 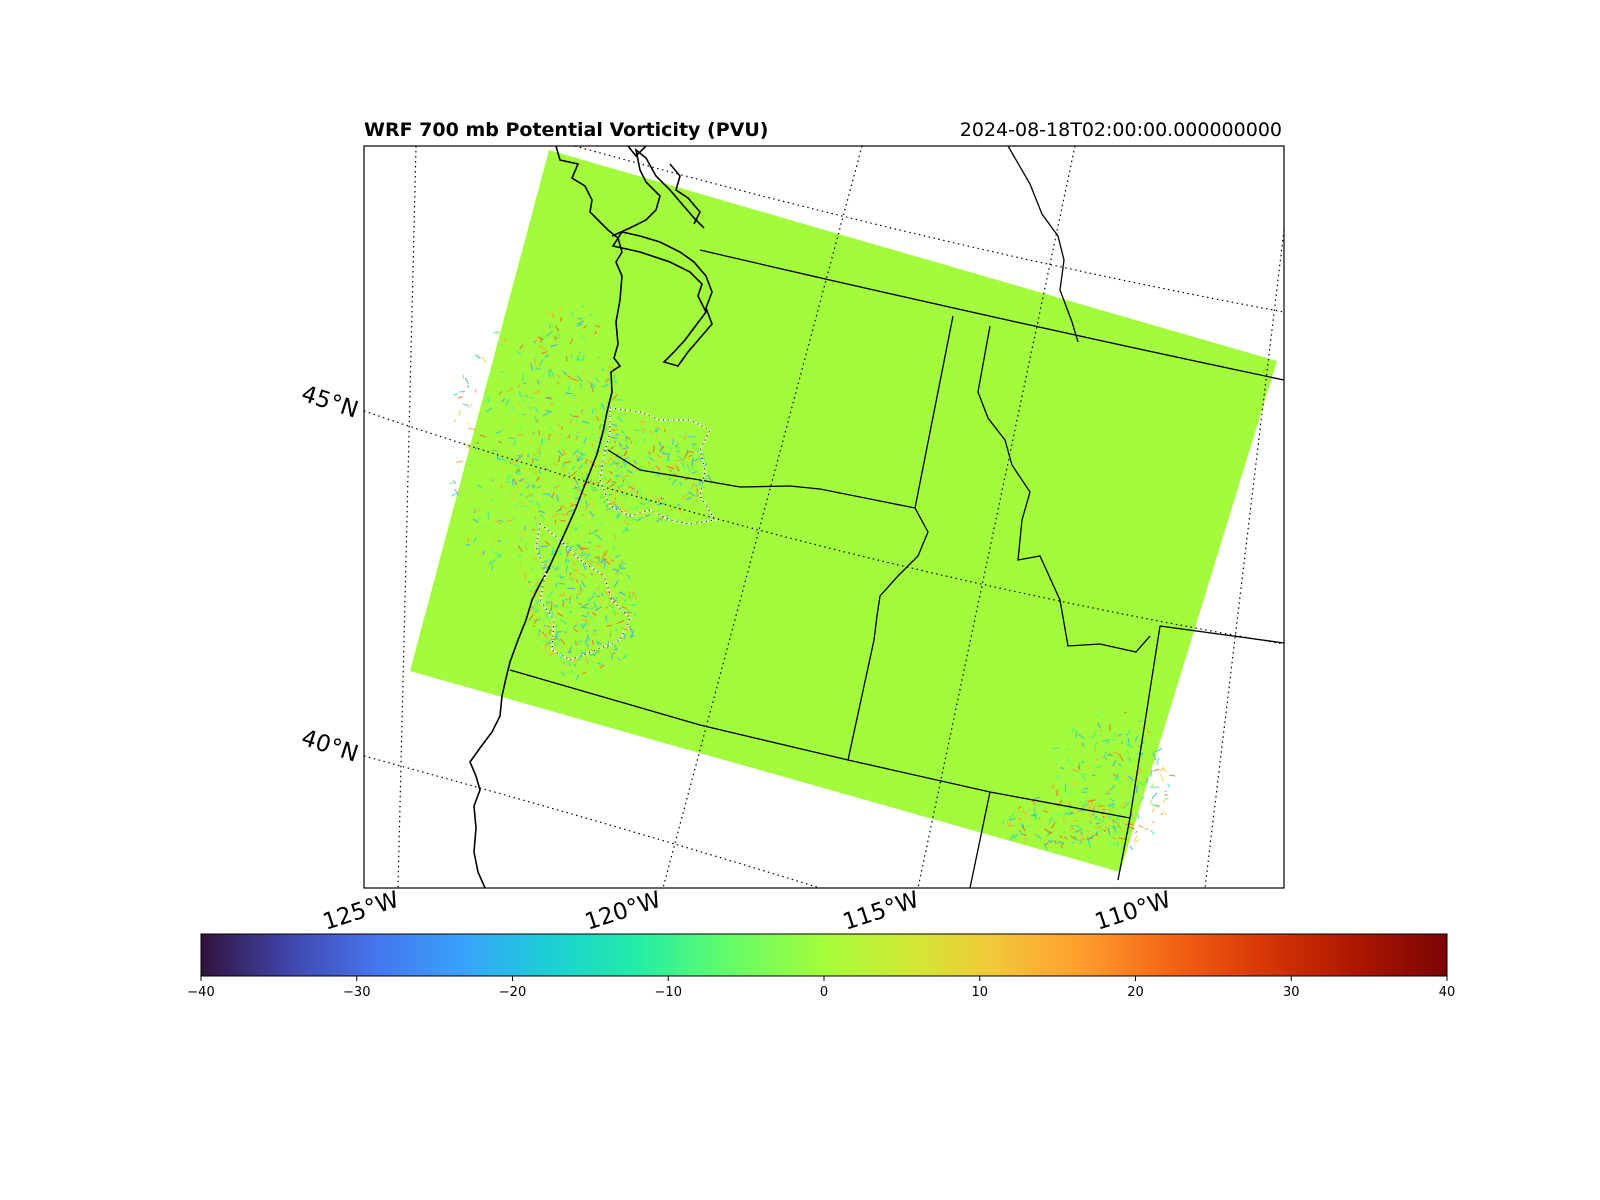 I want to click on coastline-pacific, so click(x=546, y=517).